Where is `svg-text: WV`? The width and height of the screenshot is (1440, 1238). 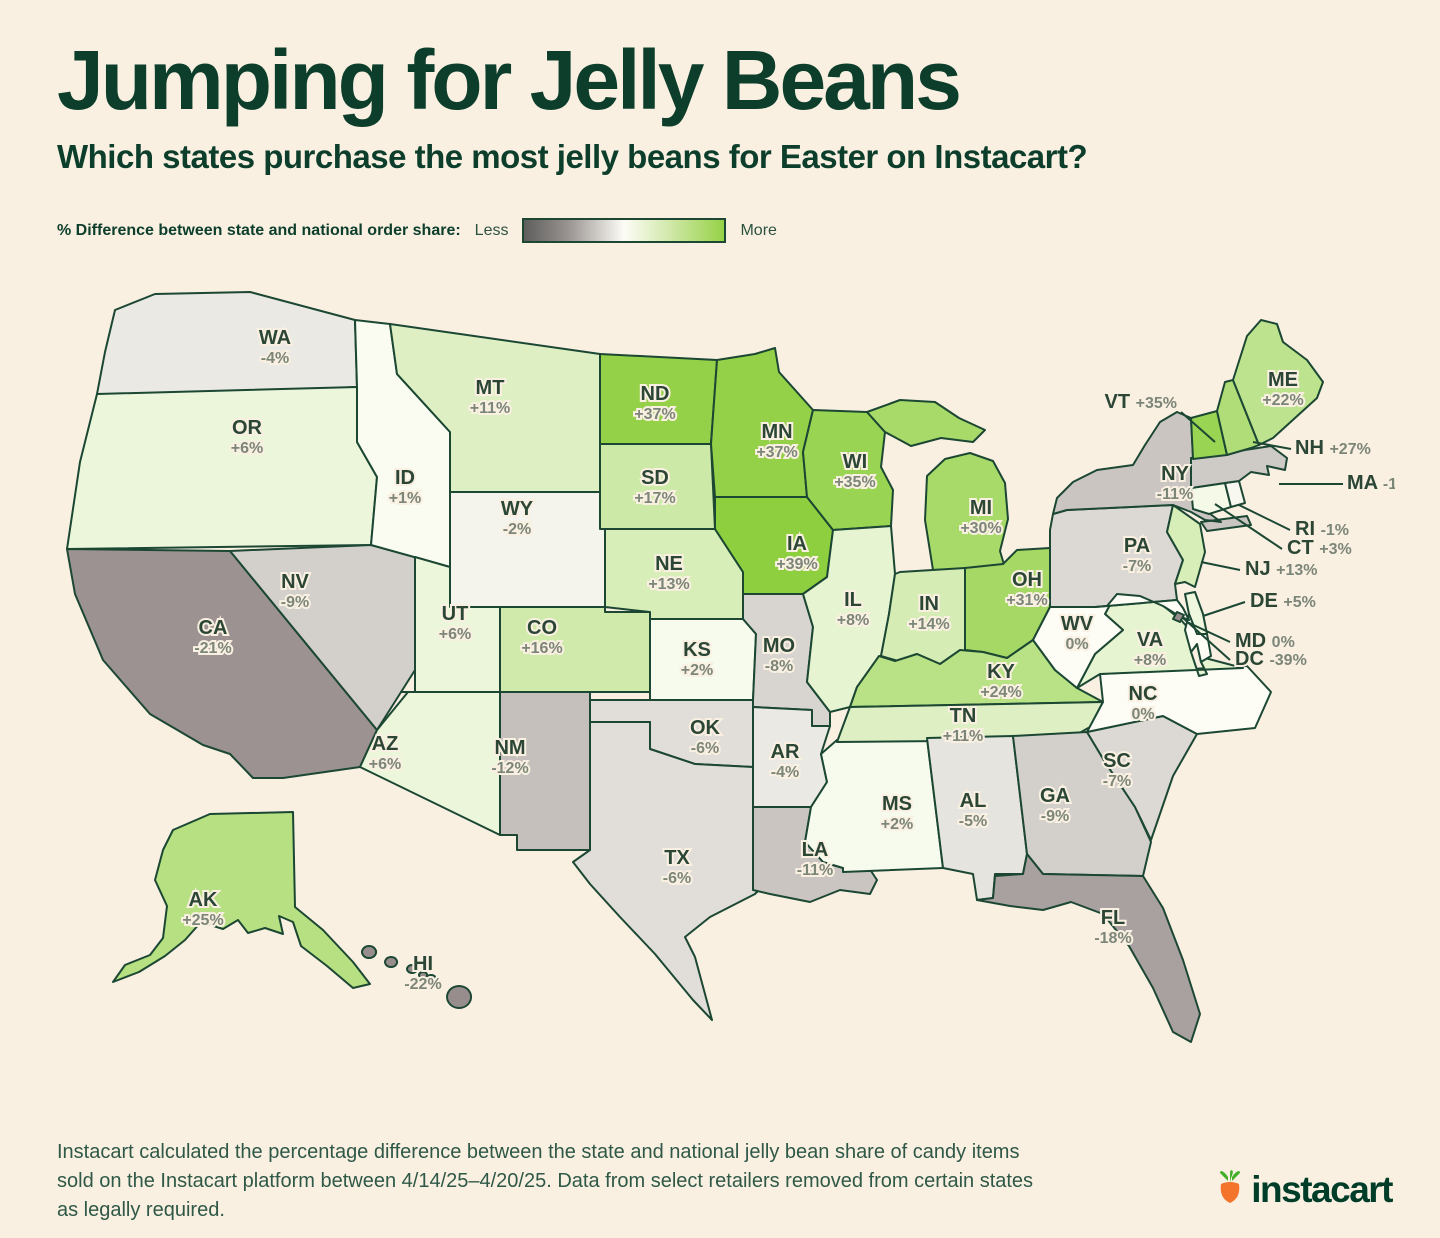
svg-text: WV is located at coordinates (1077, 624).